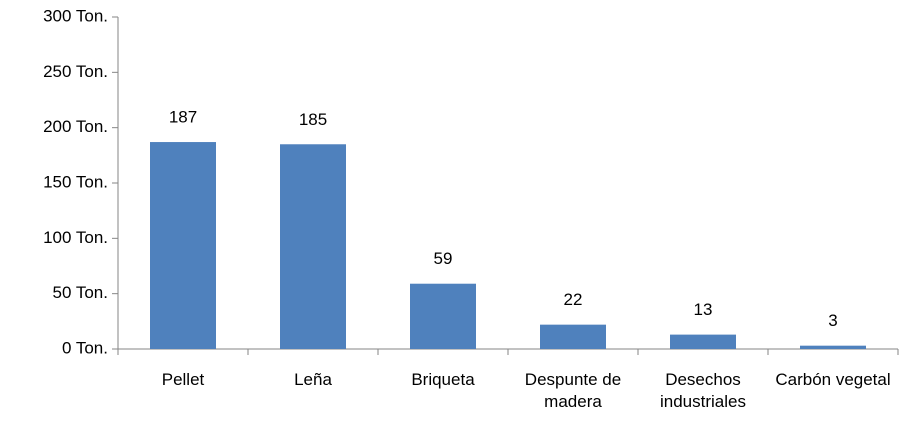 The image size is (902, 421). What do you see at coordinates (443, 379) in the screenshot?
I see `x-tick-label: Briqueta` at bounding box center [443, 379].